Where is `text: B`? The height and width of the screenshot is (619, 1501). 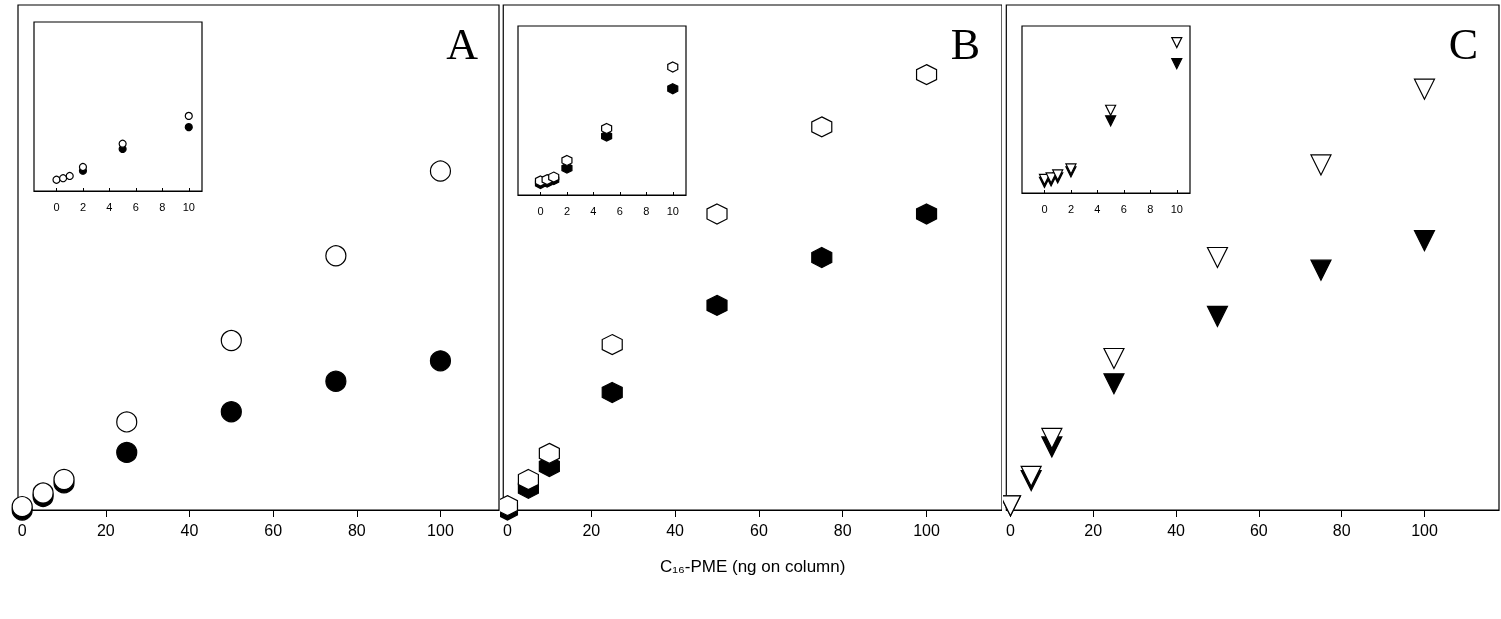
text: B is located at coordinates (965, 44).